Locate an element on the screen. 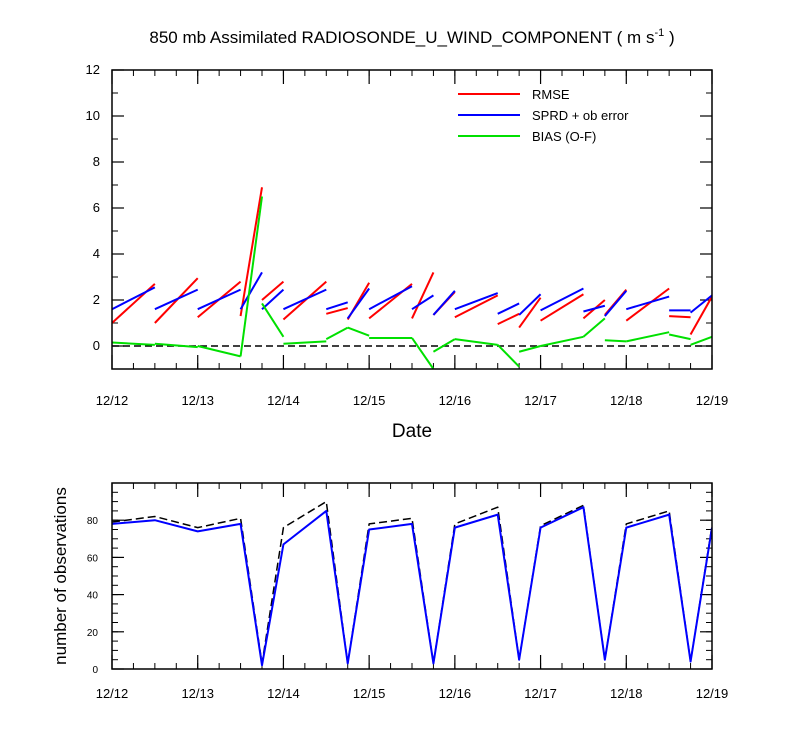 This screenshot has height=750, width=800. legend: RMSE SPRD + ob error BIAS (O-F) is located at coordinates (543, 115).